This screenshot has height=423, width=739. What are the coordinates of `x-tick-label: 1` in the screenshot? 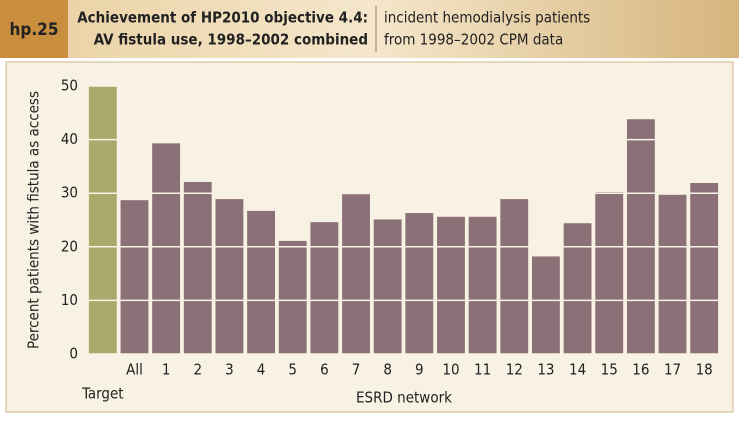 It's located at (166, 370).